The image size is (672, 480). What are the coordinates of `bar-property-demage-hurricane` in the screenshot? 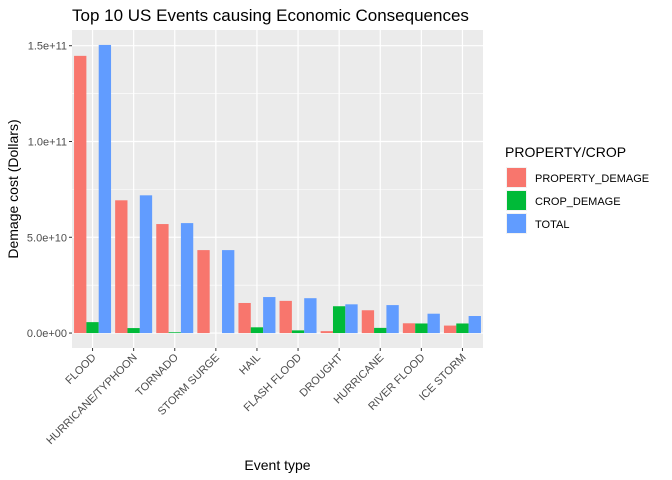 It's located at (368, 322).